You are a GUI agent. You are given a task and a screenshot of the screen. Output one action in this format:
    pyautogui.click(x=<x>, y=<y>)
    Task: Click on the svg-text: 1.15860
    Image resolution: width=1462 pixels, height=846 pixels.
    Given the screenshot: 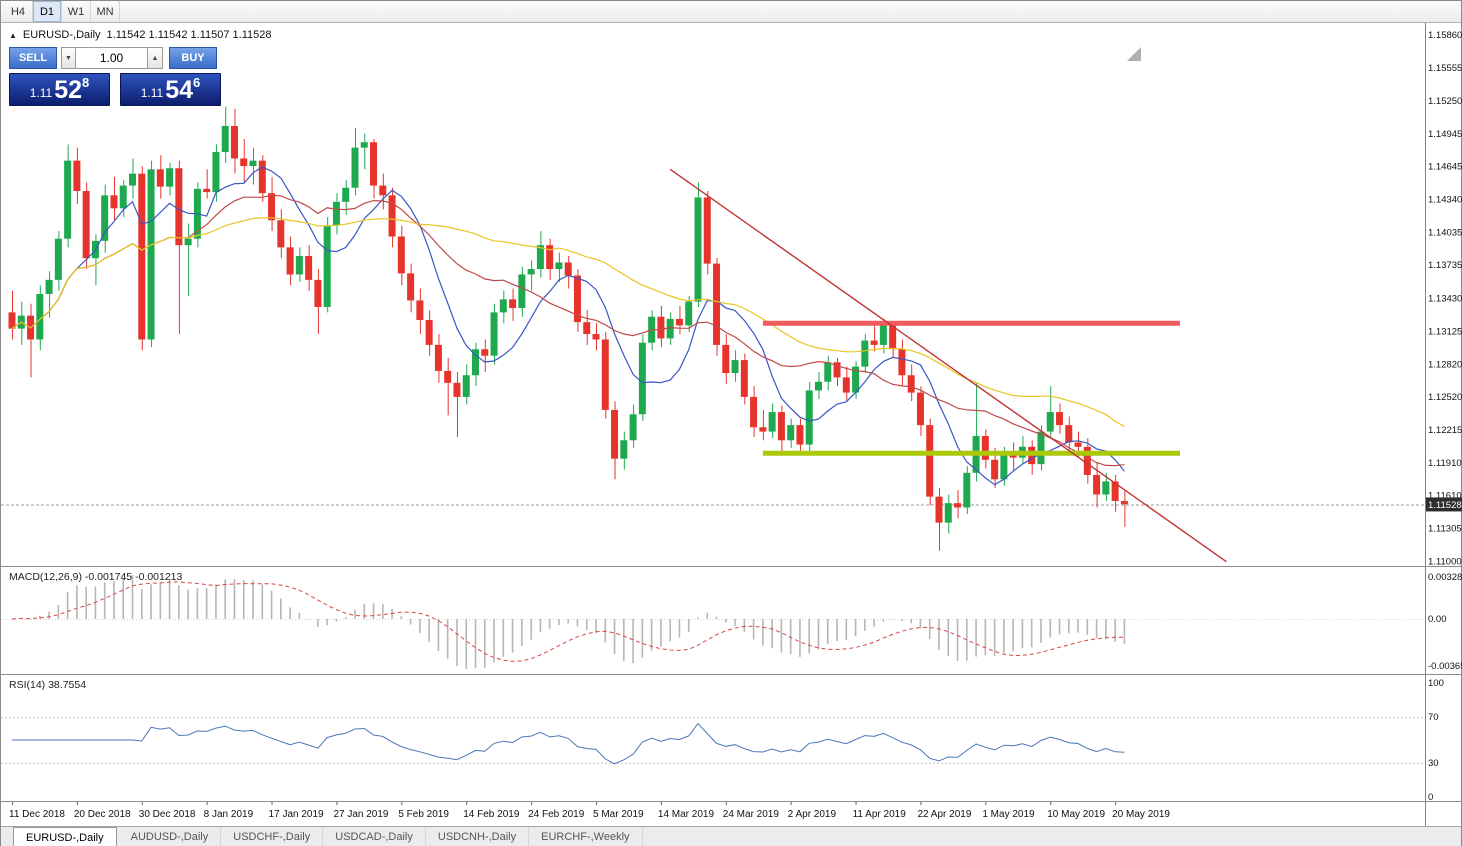 What is the action you would take?
    pyautogui.click(x=1445, y=35)
    